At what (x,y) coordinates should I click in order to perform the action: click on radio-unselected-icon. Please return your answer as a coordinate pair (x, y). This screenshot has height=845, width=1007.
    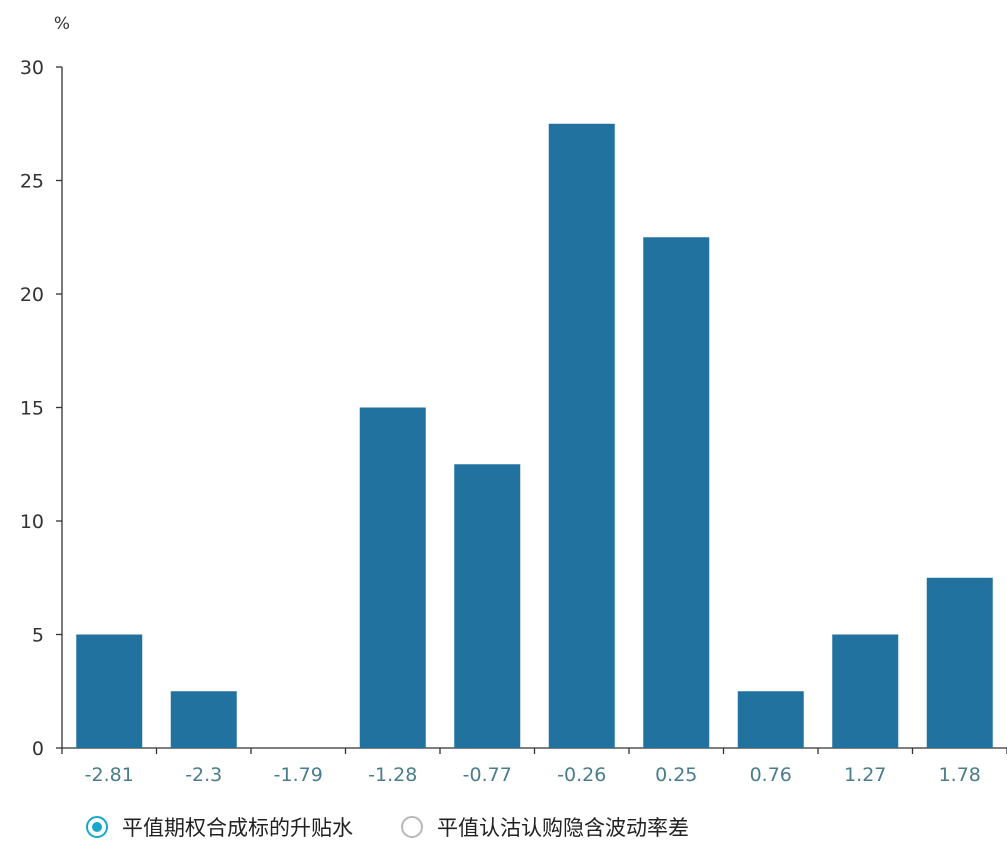
    Looking at the image, I should click on (412, 827).